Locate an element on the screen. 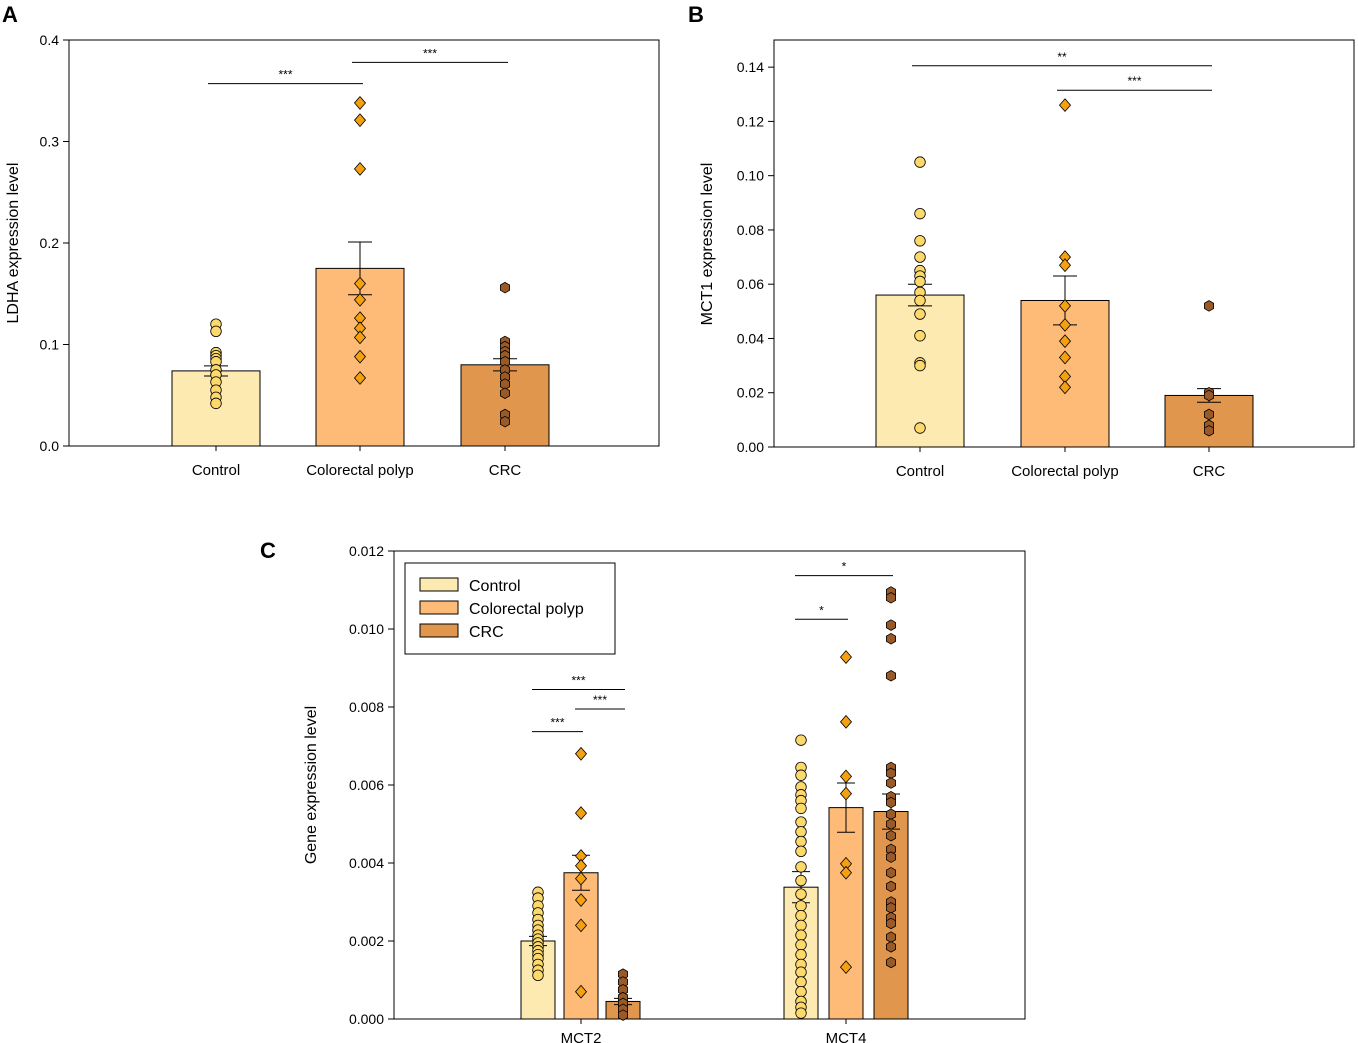 The height and width of the screenshot is (1043, 1358). panel-c-xtick-label: MCT2 is located at coordinates (581, 1036).